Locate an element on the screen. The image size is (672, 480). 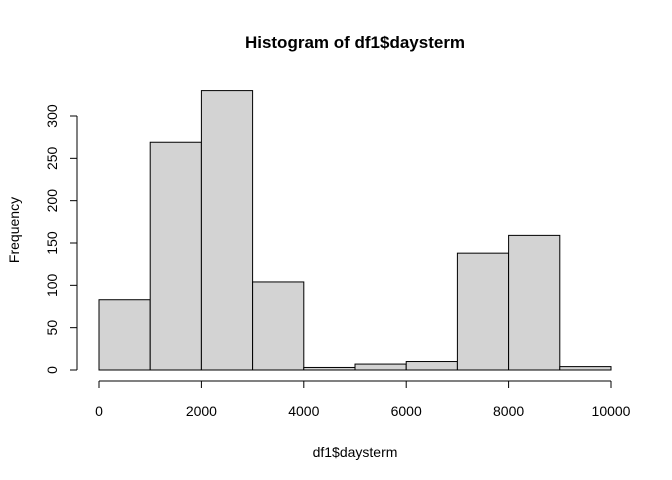
x-tick-label-5: 10000 is located at coordinates (611, 411).